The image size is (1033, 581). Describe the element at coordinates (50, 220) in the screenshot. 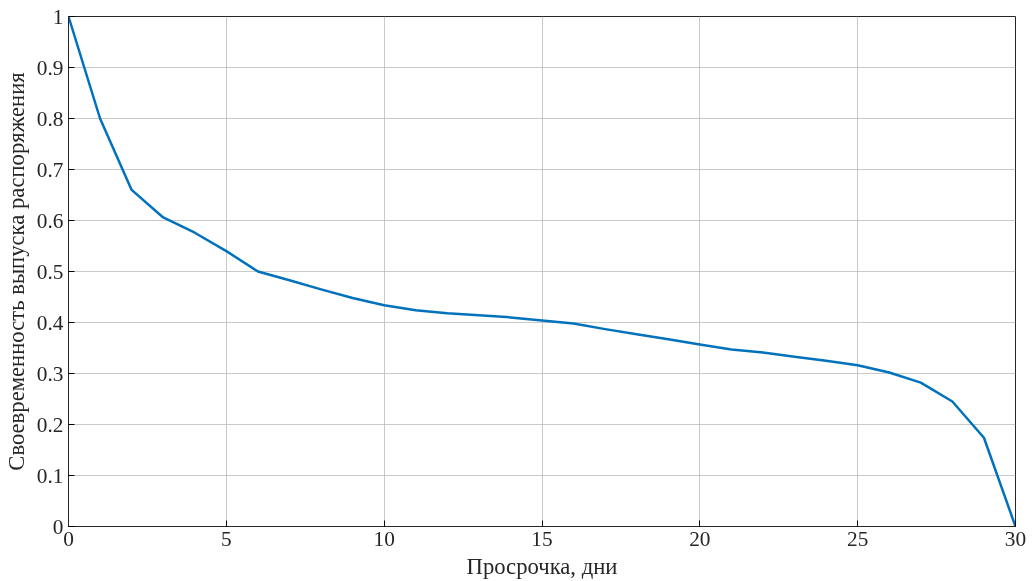

I see `y-tick-label: 0.6` at that location.